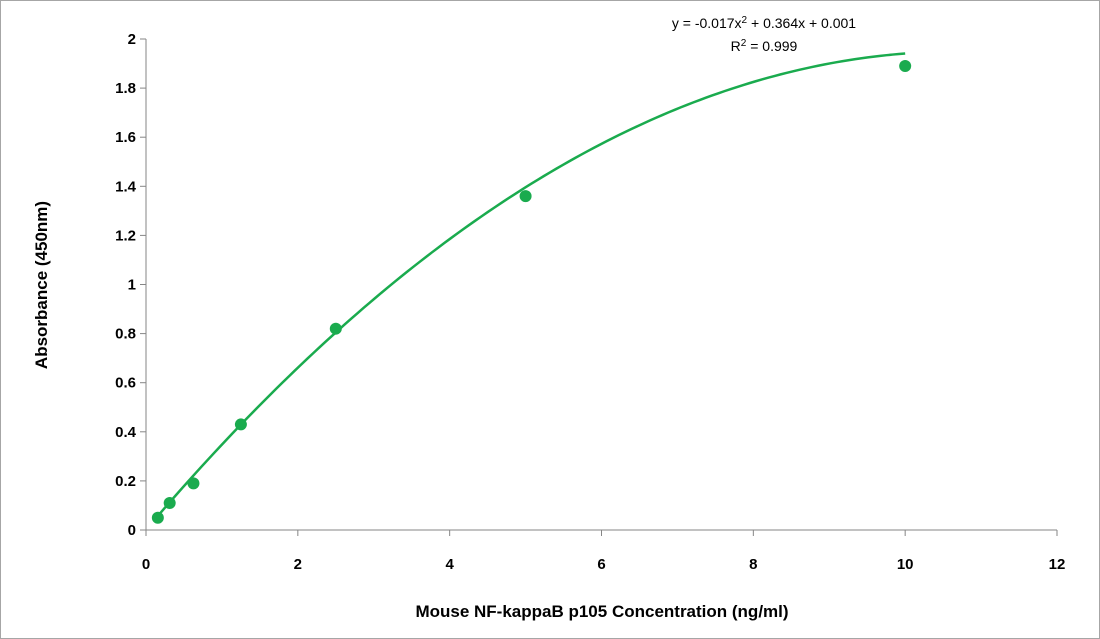  I want to click on x-tick-label: 12, so click(1057, 564).